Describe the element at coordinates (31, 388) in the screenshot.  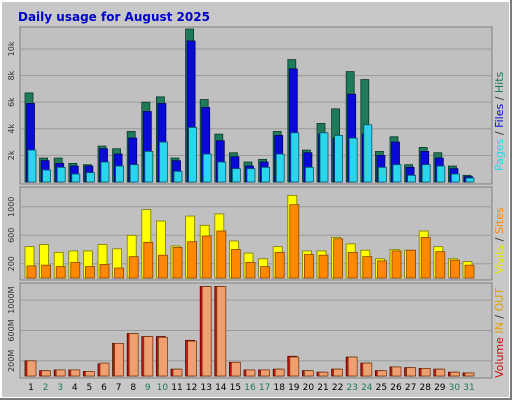
I see `day-label: 1` at that location.